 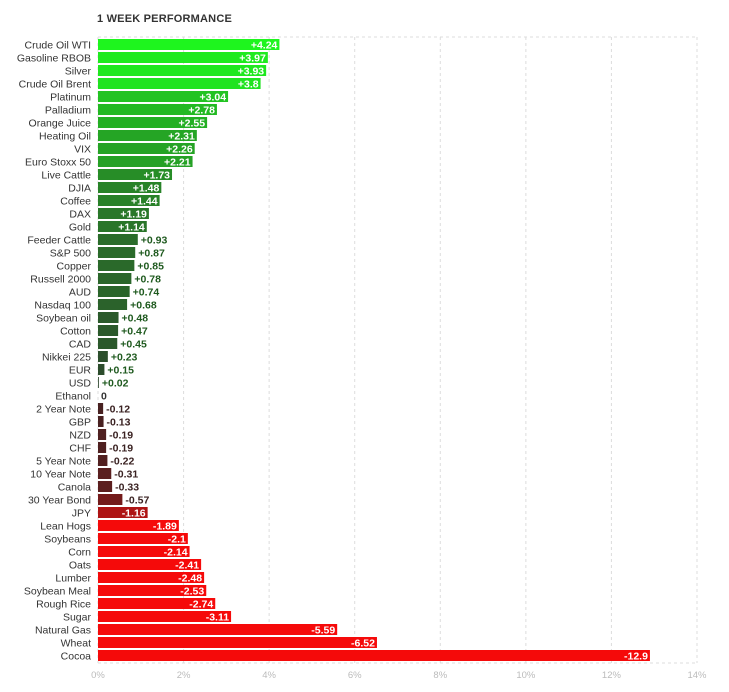 I want to click on category-label: 2 Year Note, so click(x=63, y=410).